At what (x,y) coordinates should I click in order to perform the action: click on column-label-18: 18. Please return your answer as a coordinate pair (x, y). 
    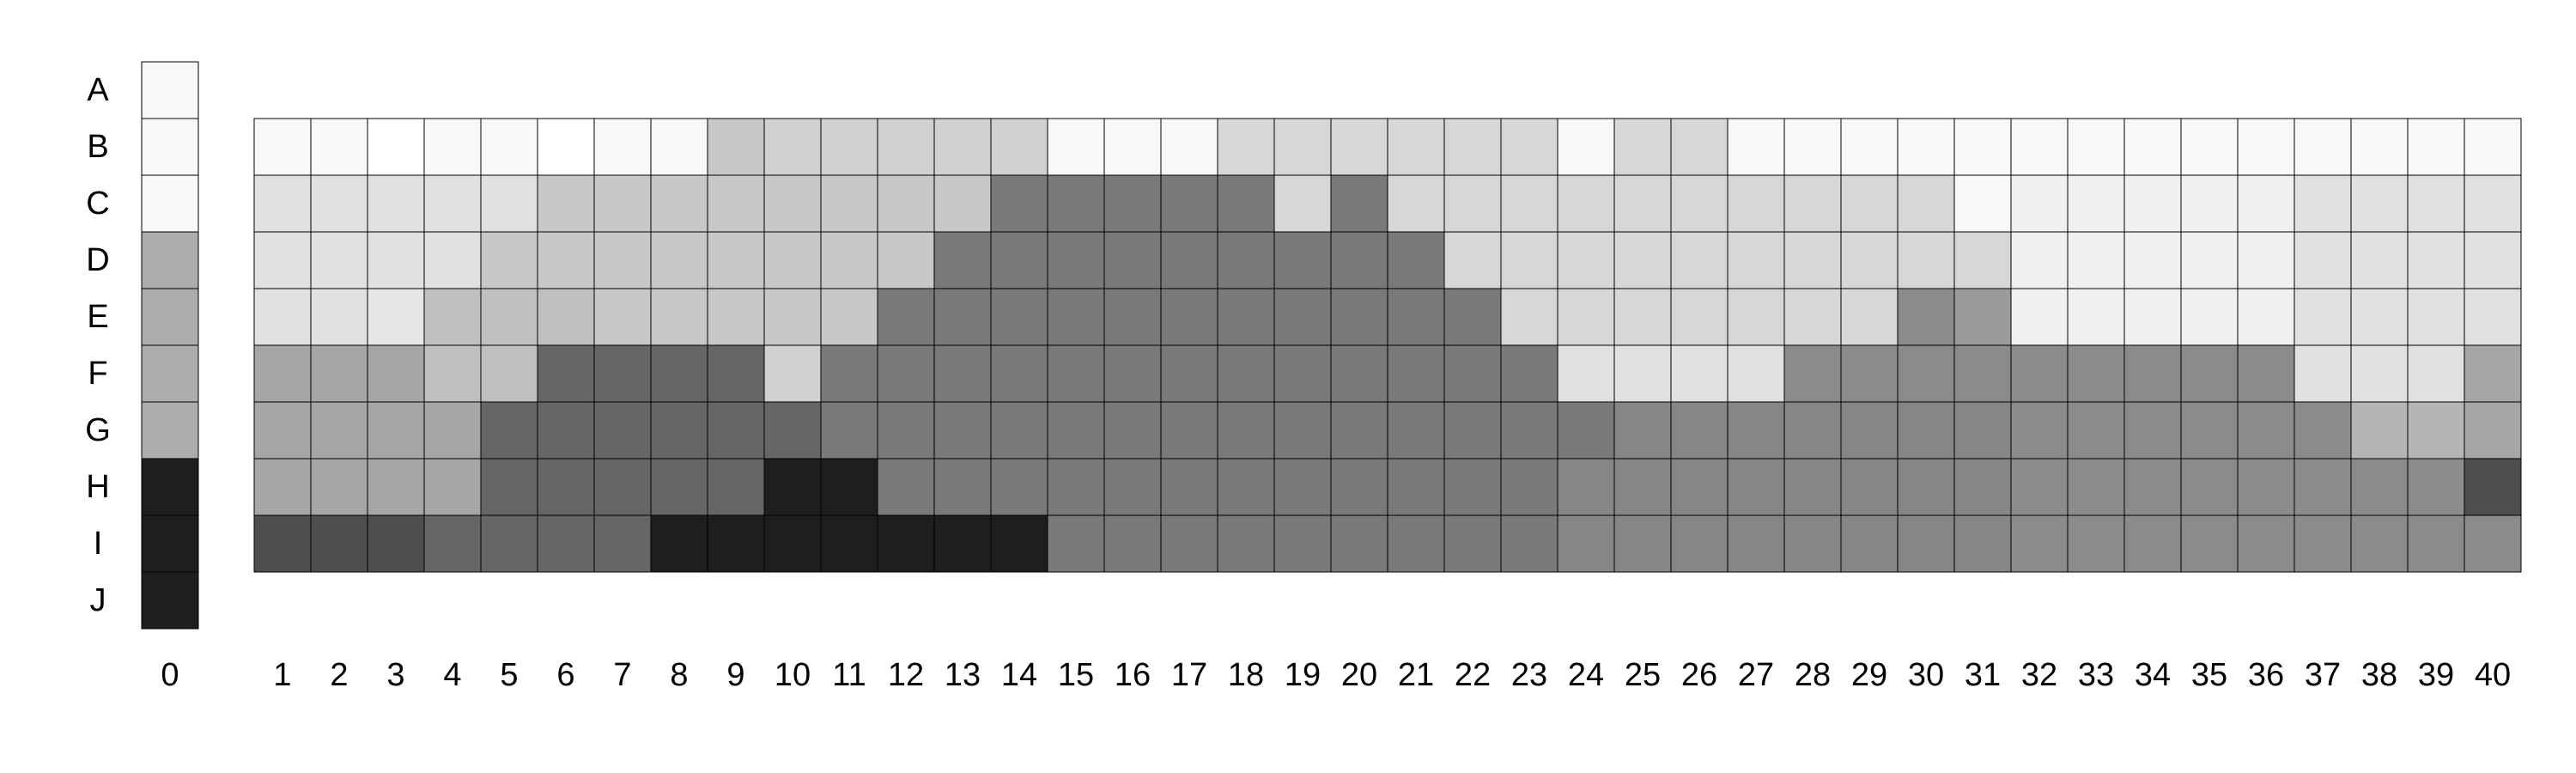
    Looking at the image, I should click on (1246, 675).